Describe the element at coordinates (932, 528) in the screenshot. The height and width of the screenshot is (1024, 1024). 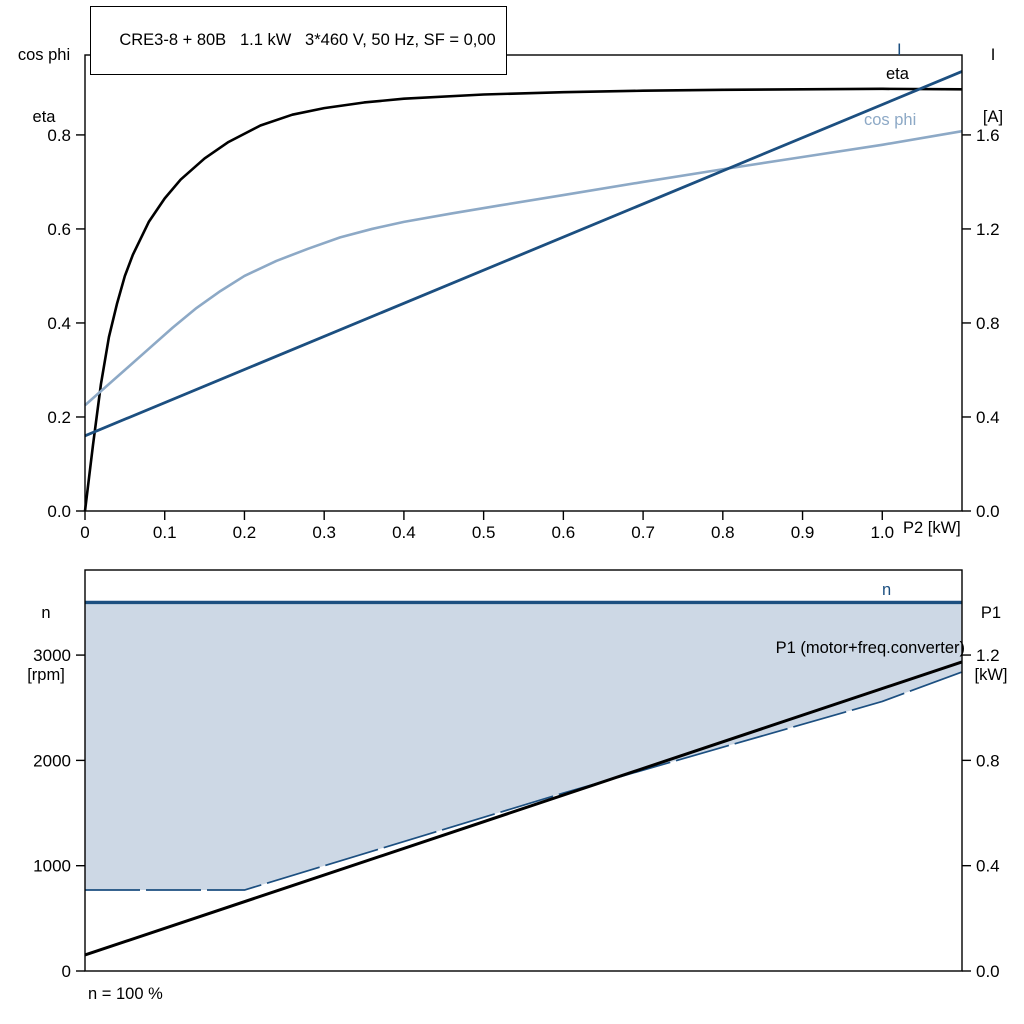
I see `x-axis-label: P2 [kW]` at that location.